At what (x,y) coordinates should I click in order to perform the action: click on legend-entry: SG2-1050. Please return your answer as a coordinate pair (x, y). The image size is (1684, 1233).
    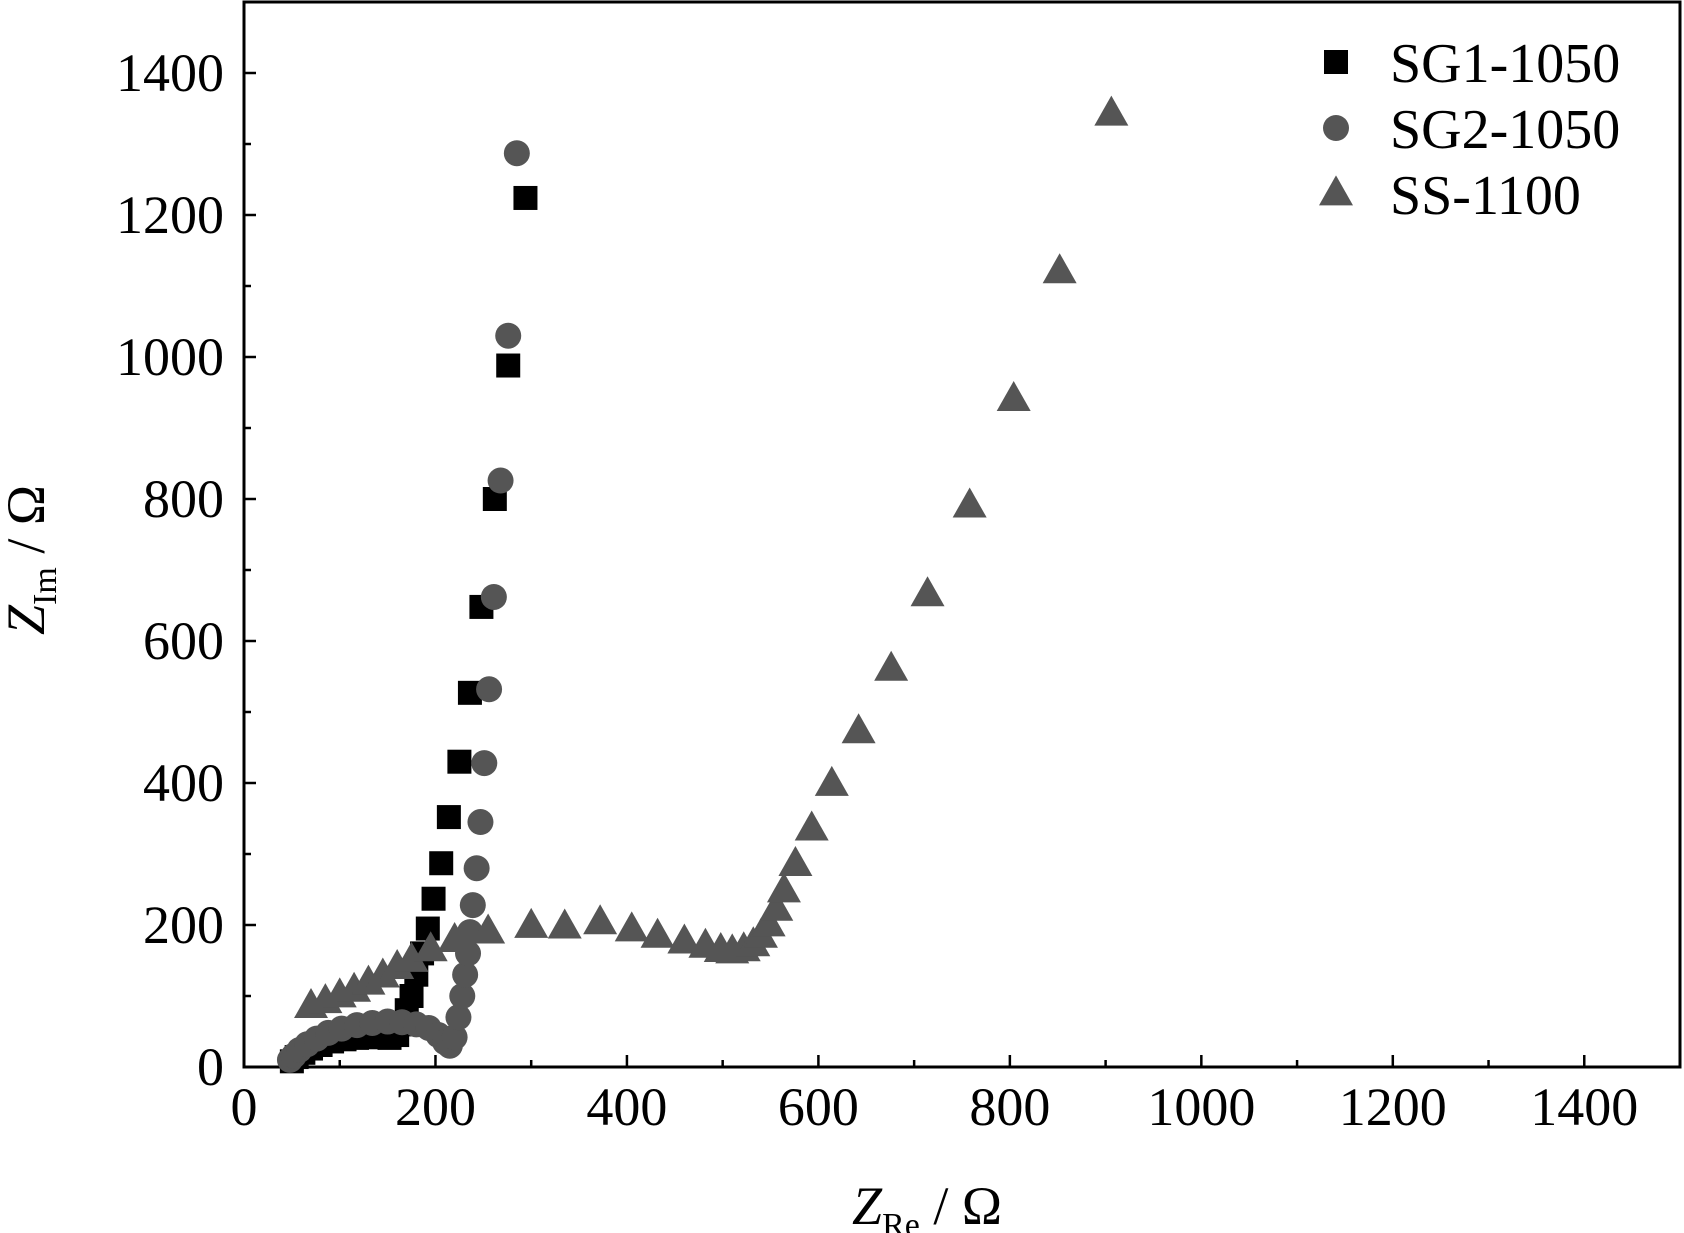
    Looking at the image, I should click on (1505, 130).